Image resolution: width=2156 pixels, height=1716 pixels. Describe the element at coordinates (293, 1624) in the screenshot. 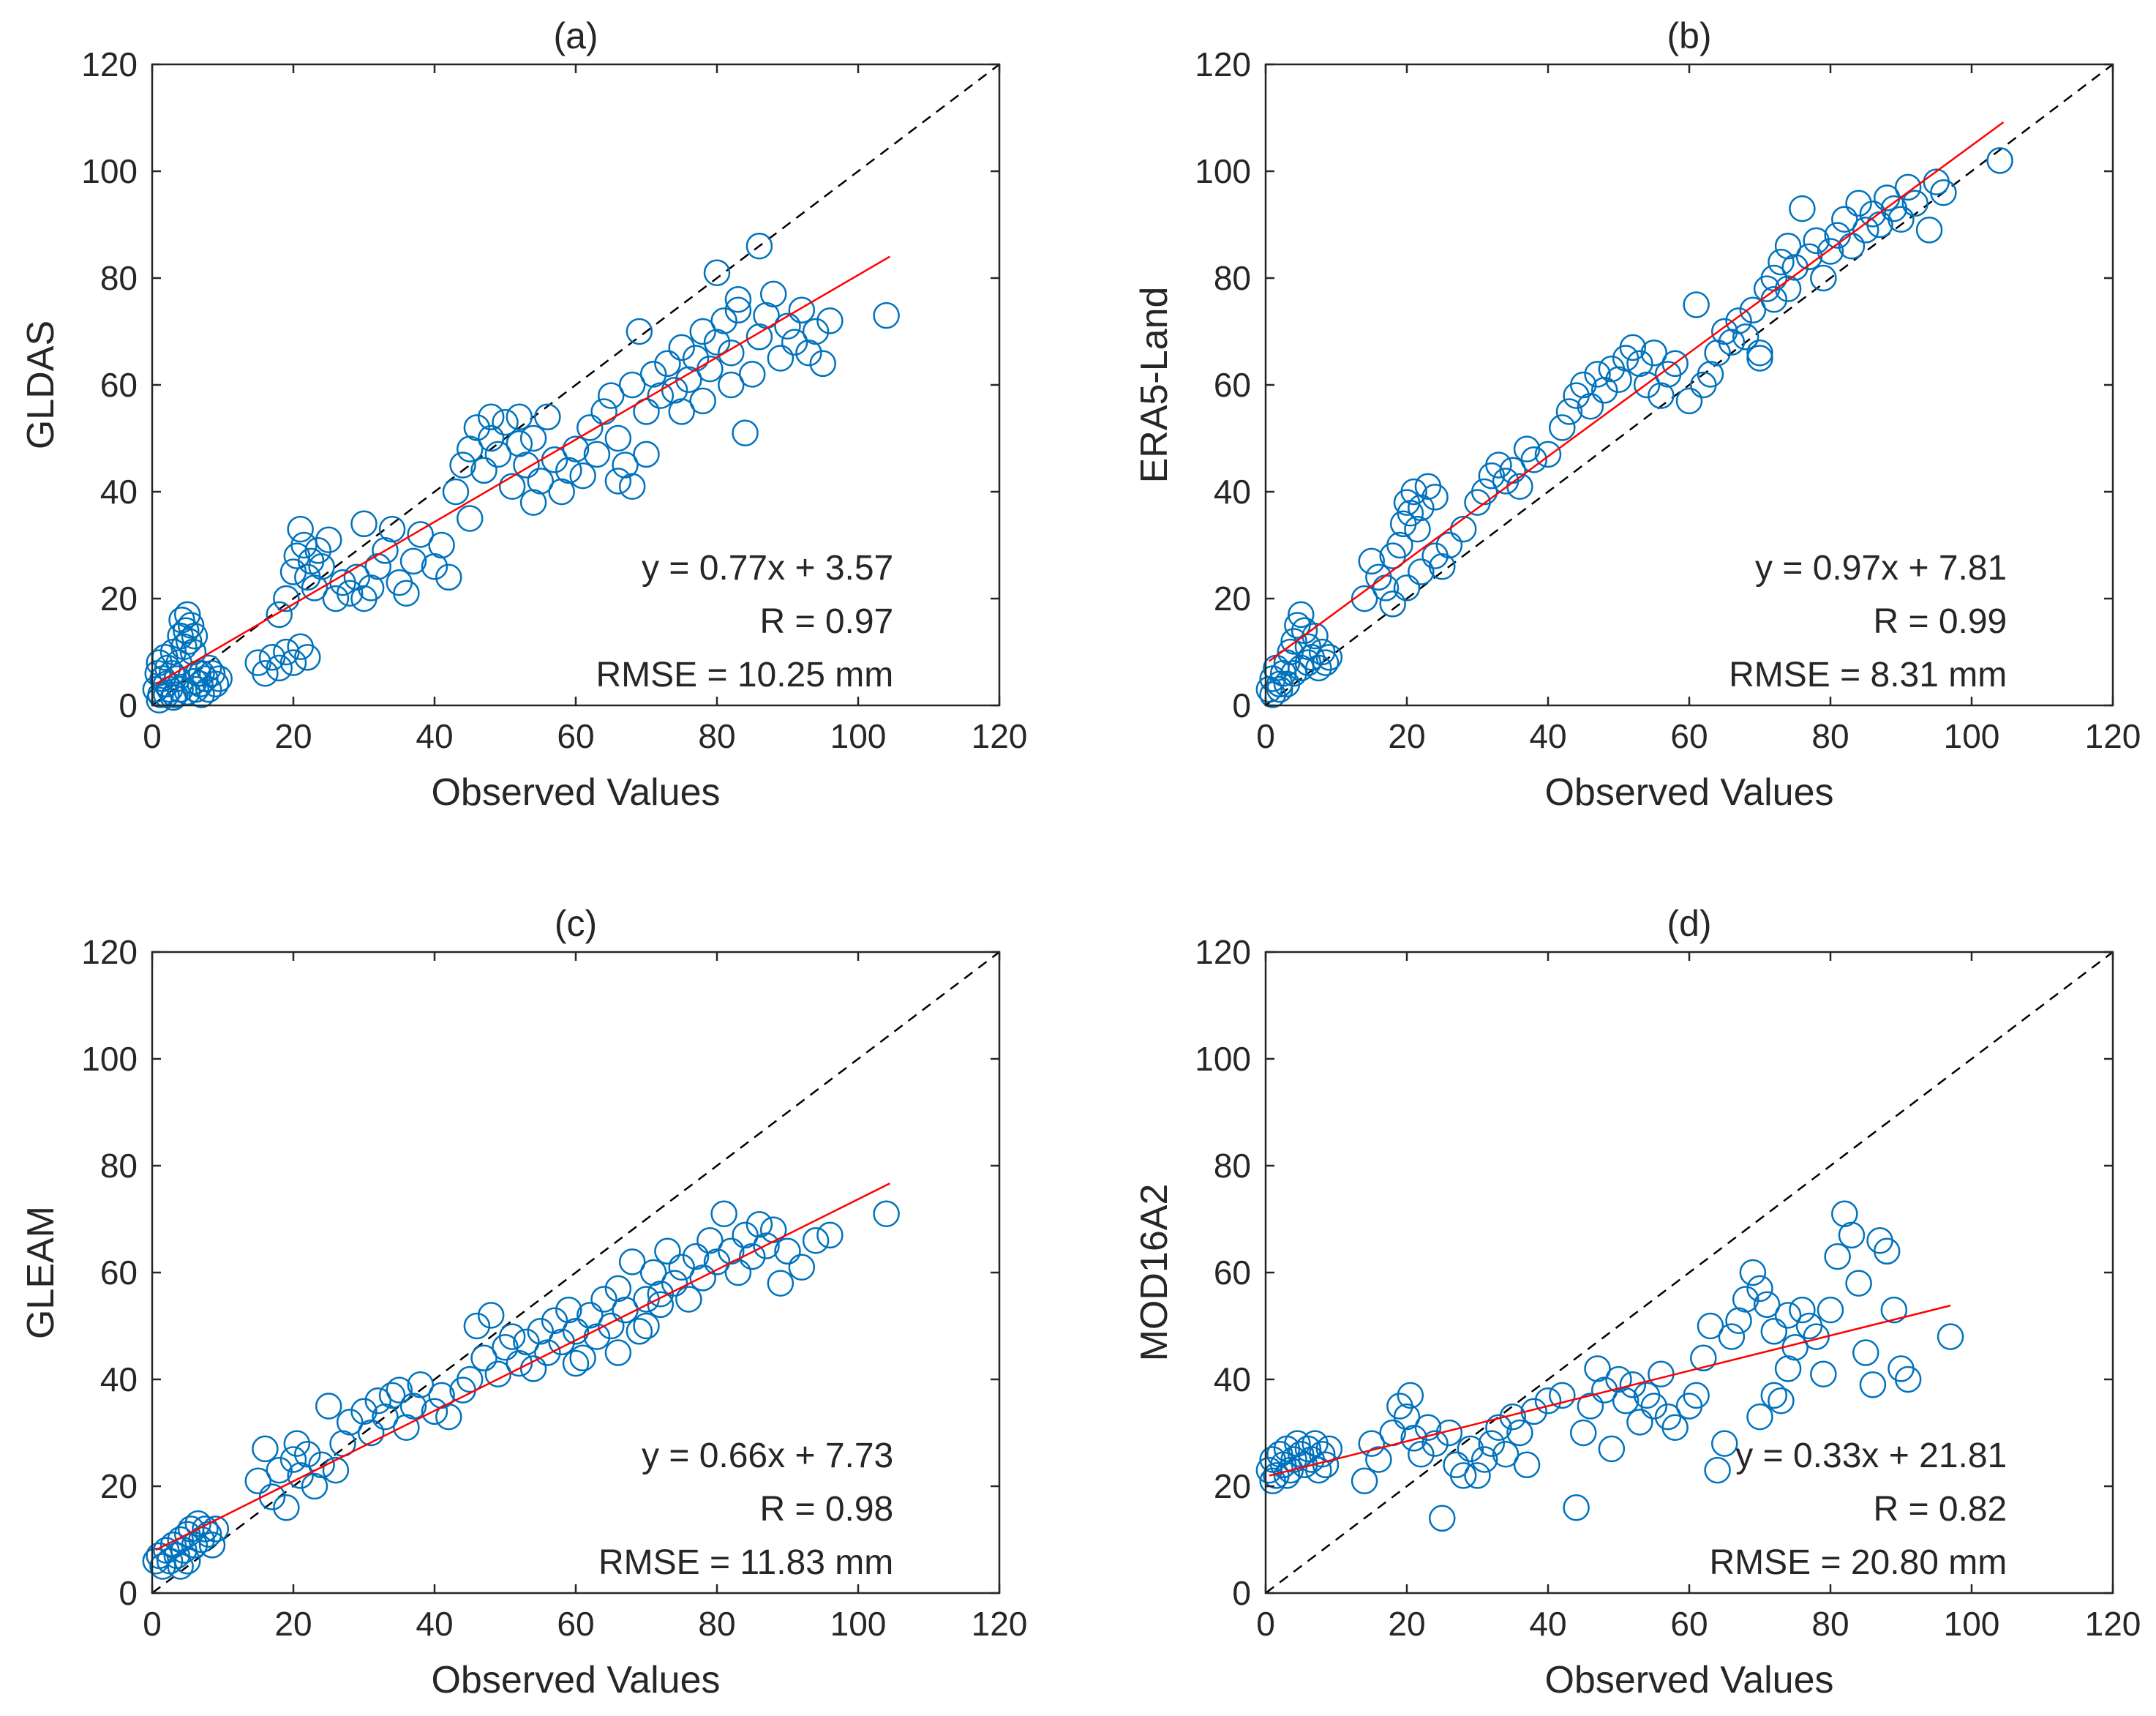

I see `x-tick-label: 20` at that location.